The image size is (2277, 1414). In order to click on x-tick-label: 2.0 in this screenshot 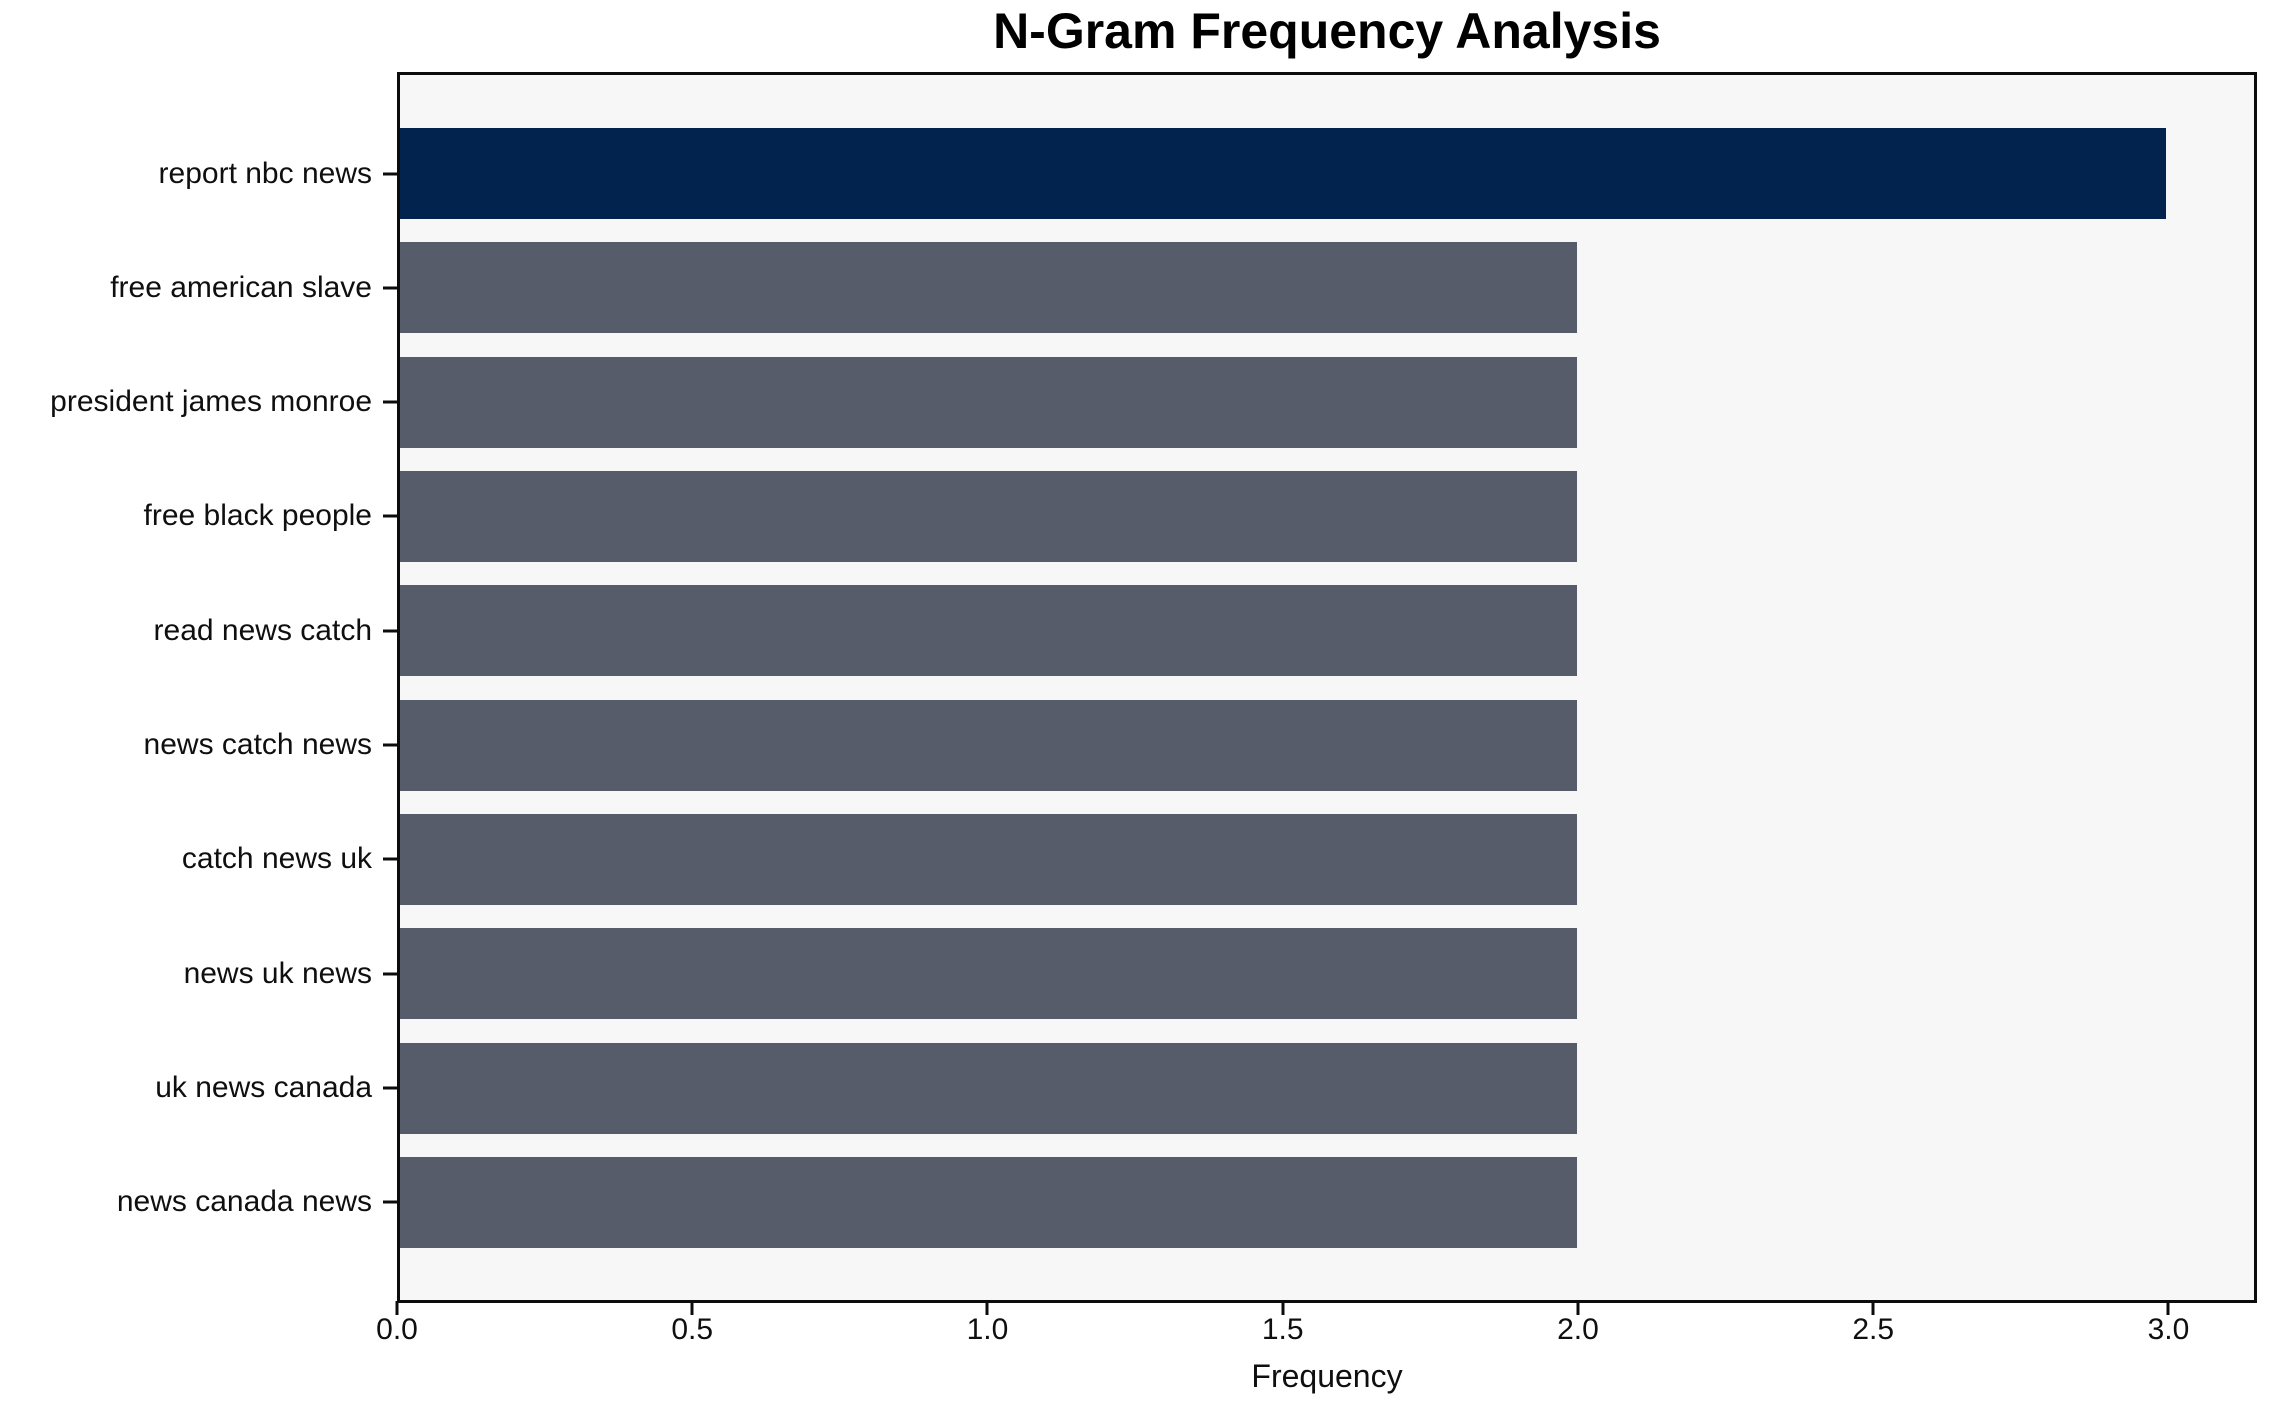, I will do `click(1578, 1329)`.